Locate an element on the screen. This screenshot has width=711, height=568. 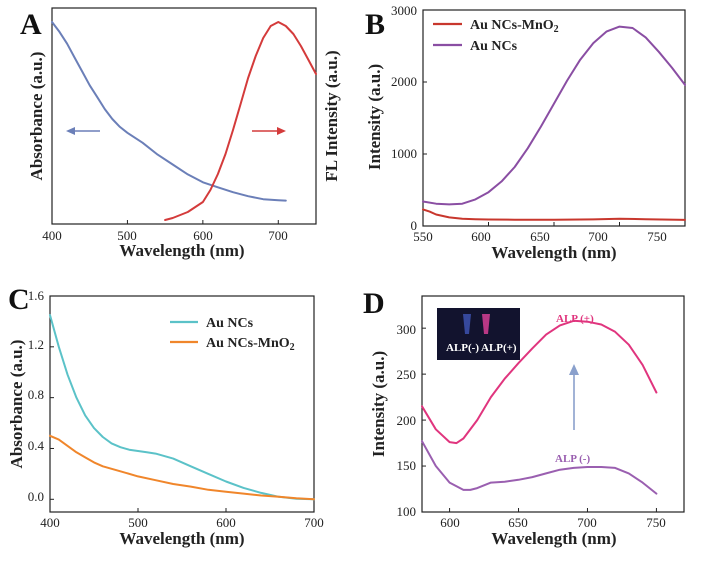
panel-c-xtick: 600 is located at coordinates (226, 522).